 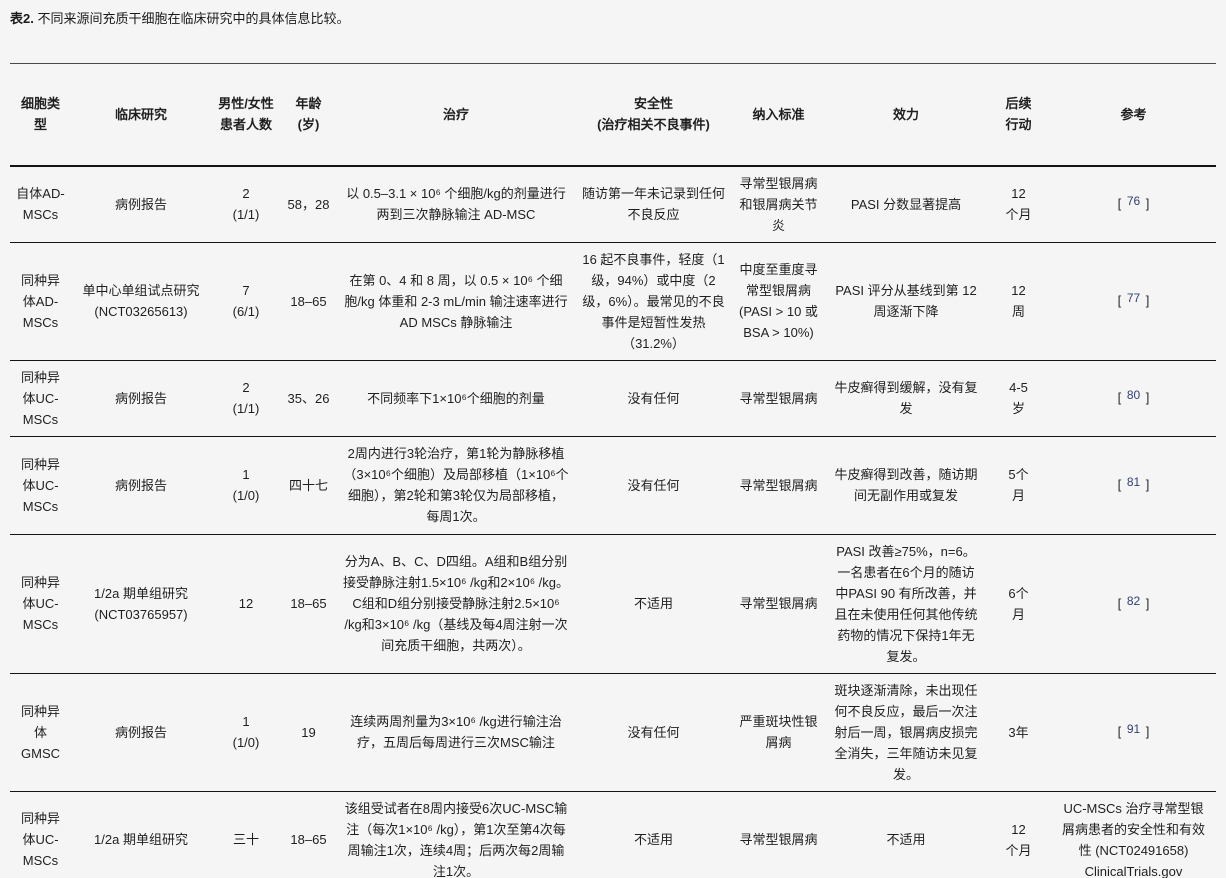 I want to click on cell-age: 19, so click(x=308, y=732).